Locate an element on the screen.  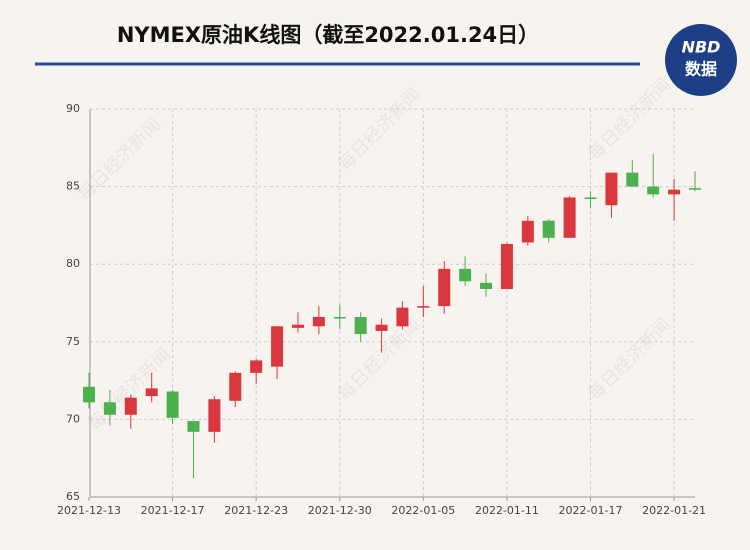
y-tick-label: 80 is located at coordinates (73, 263).